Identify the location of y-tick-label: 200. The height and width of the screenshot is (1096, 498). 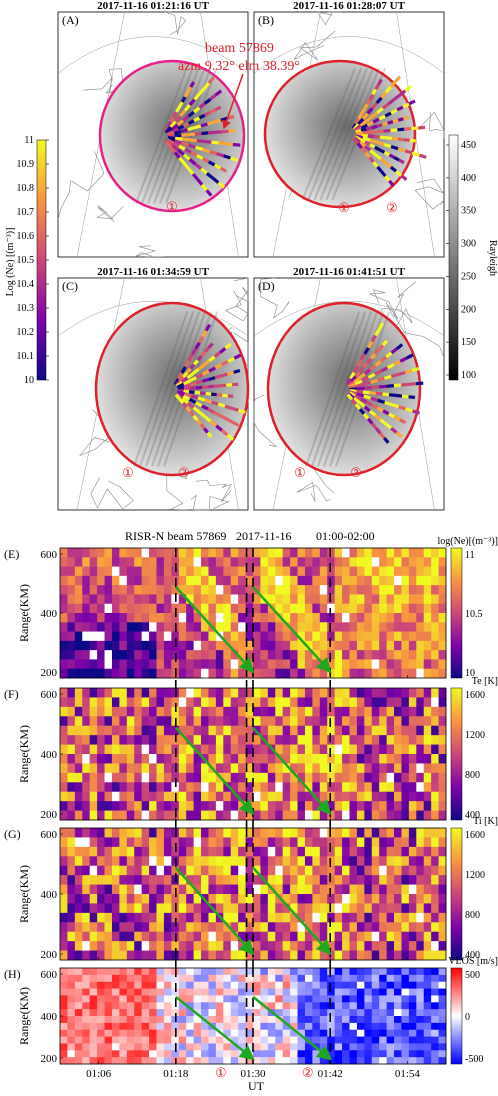
(49, 955).